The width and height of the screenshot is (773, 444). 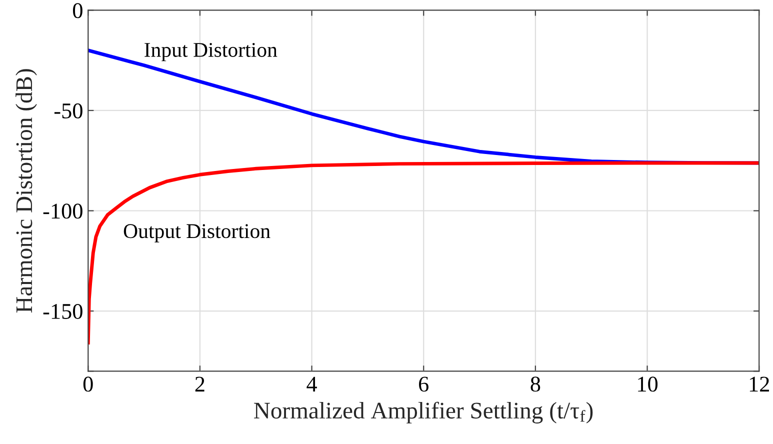 I want to click on x-tick-label: 8, so click(x=535, y=384).